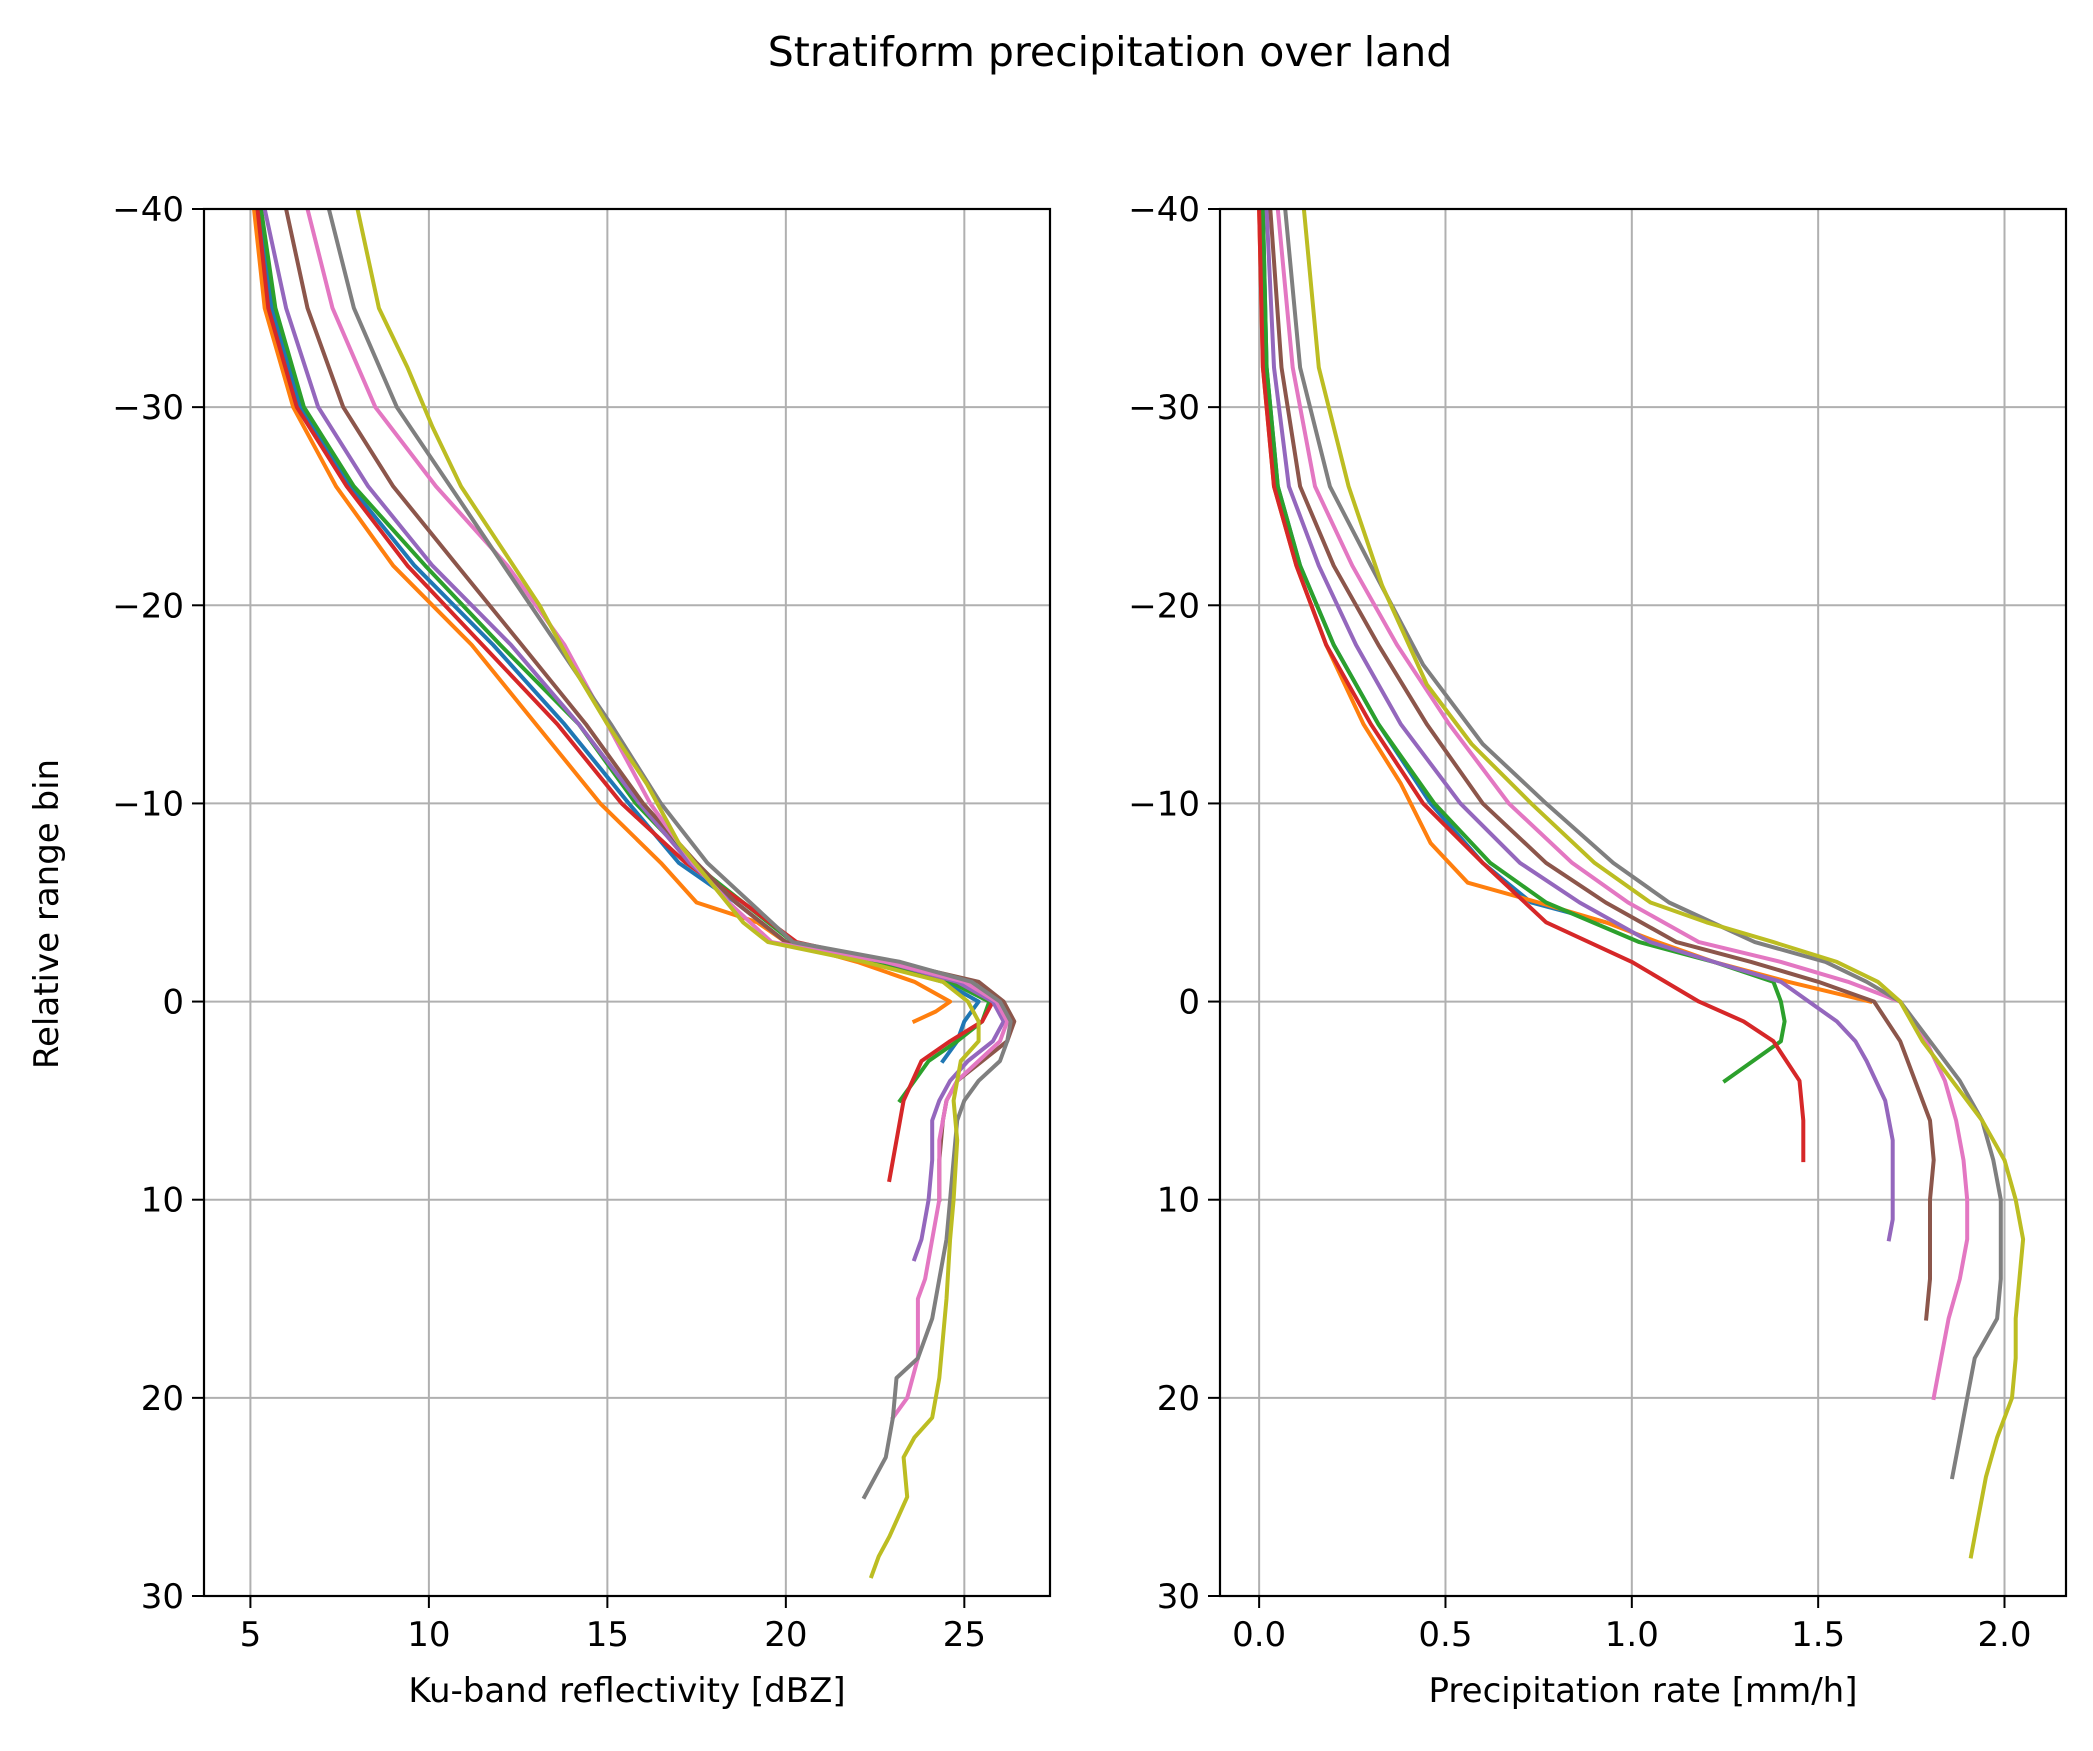  What do you see at coordinates (964, 1635) in the screenshot?
I see `x-tick-label: 25` at bounding box center [964, 1635].